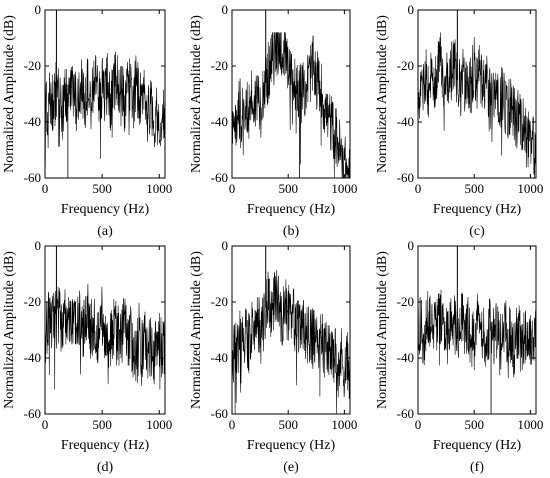 The image size is (550, 478). I want to click on panel-label: (d), so click(105, 467).